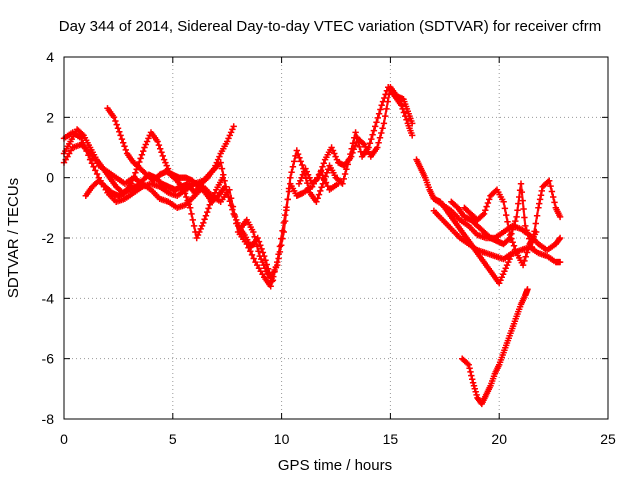  What do you see at coordinates (48, 419) in the screenshot?
I see `y-tick-label: -8` at bounding box center [48, 419].